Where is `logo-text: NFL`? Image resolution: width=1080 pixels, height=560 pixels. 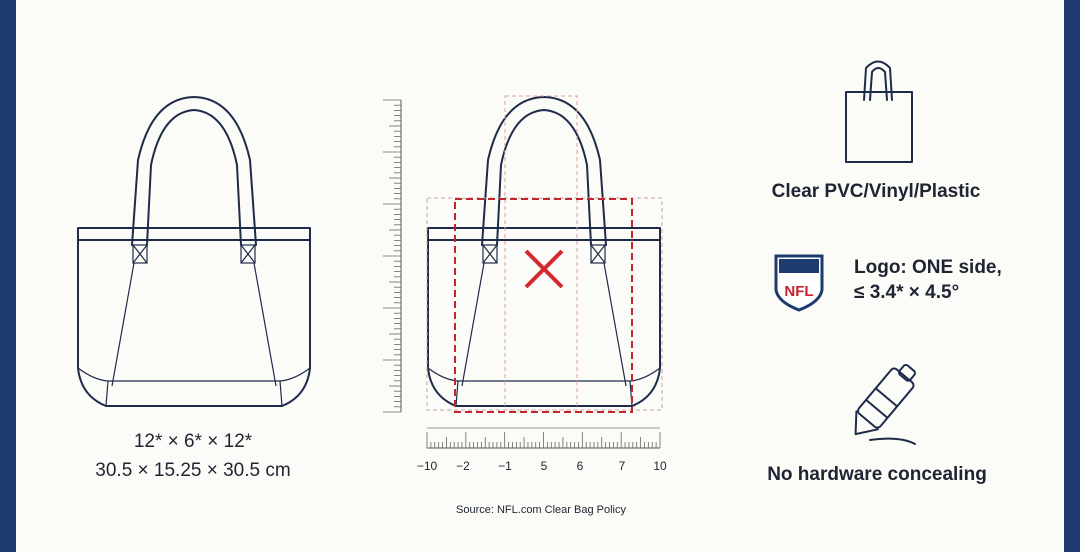 logo-text: NFL is located at coordinates (798, 291).